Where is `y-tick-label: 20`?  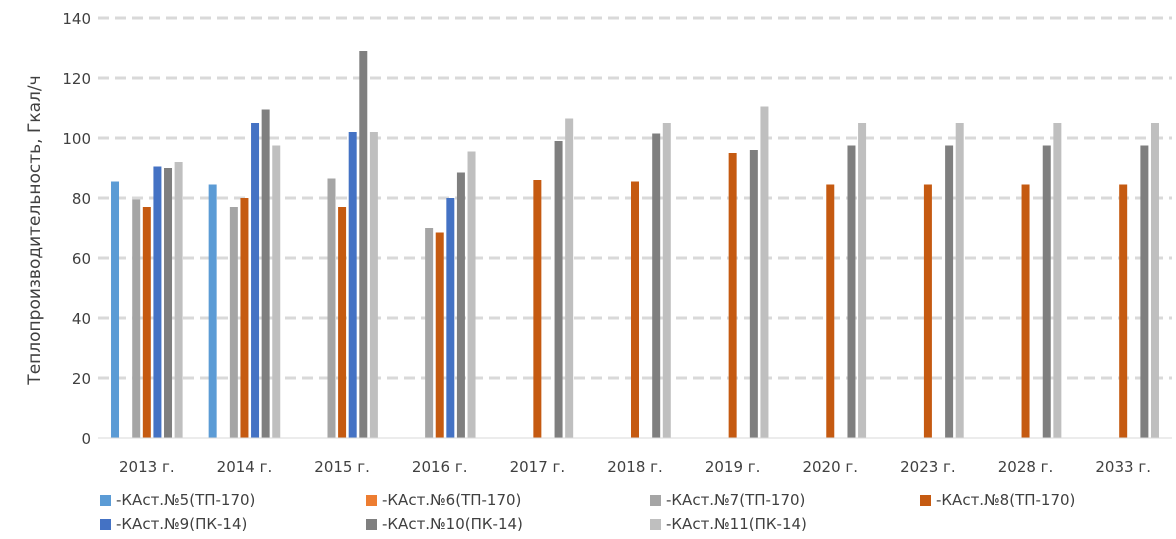
y-tick-label: 20 is located at coordinates (81, 379).